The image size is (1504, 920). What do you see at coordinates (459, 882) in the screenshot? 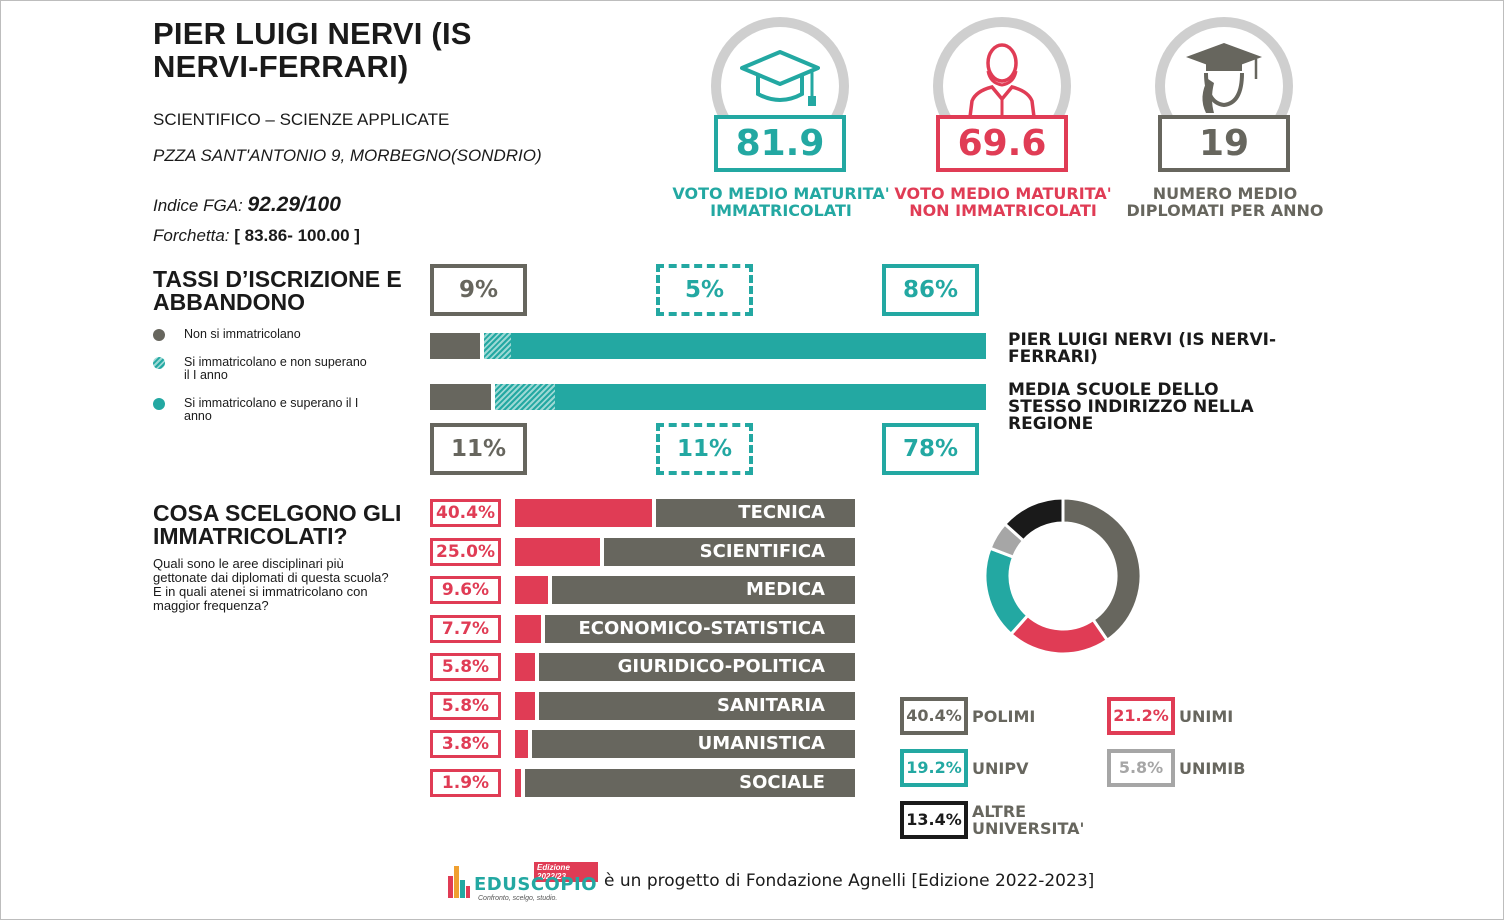
I see `bar-chart-icon` at bounding box center [459, 882].